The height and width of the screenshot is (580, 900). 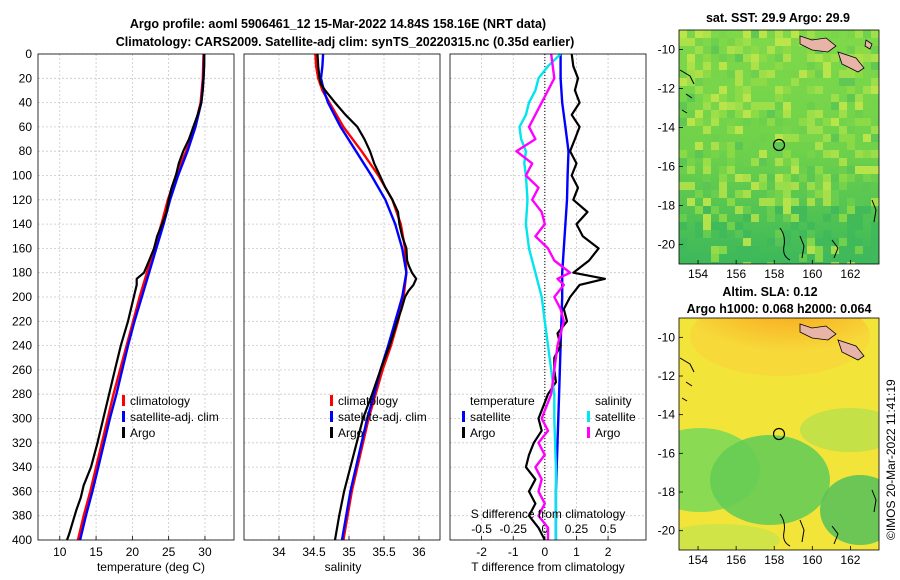 I want to click on x-tick-label: -1, so click(x=513, y=552).